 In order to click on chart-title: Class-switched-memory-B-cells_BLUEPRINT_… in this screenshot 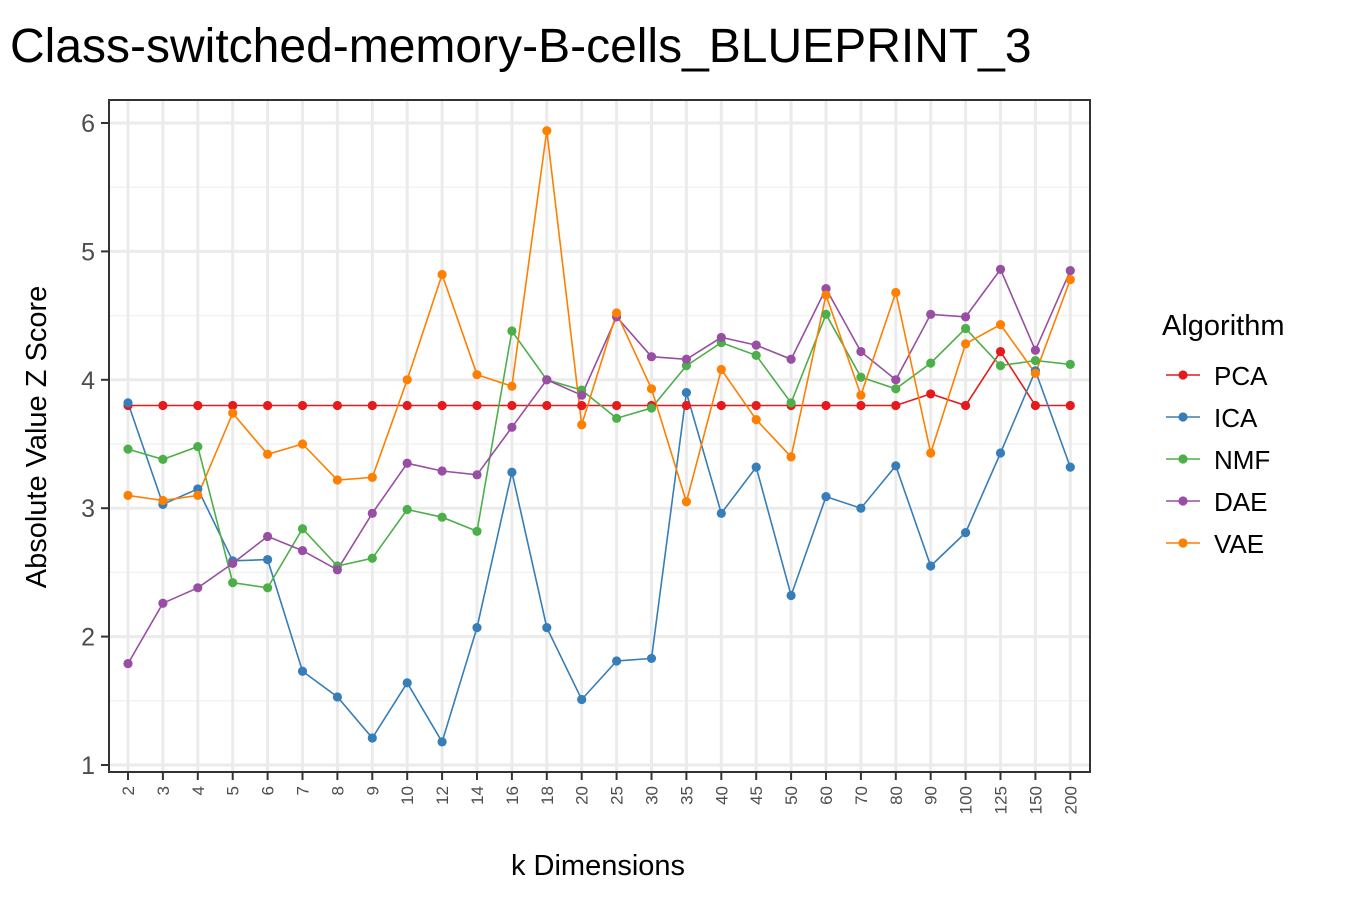, I will do `click(521, 46)`.